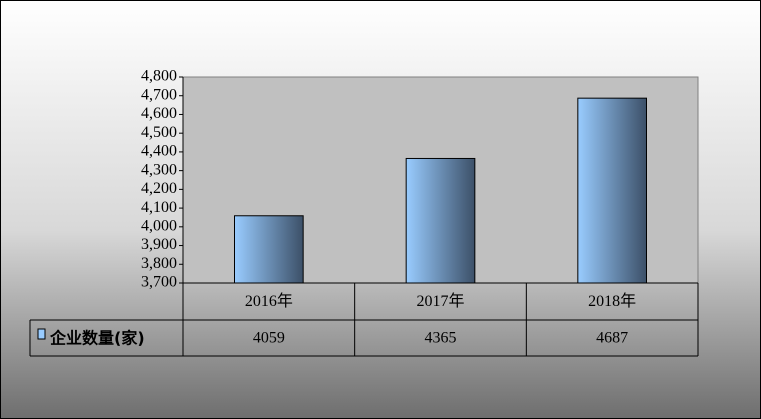 This screenshot has width=761, height=419. I want to click on table-value: 4365, so click(441, 338).